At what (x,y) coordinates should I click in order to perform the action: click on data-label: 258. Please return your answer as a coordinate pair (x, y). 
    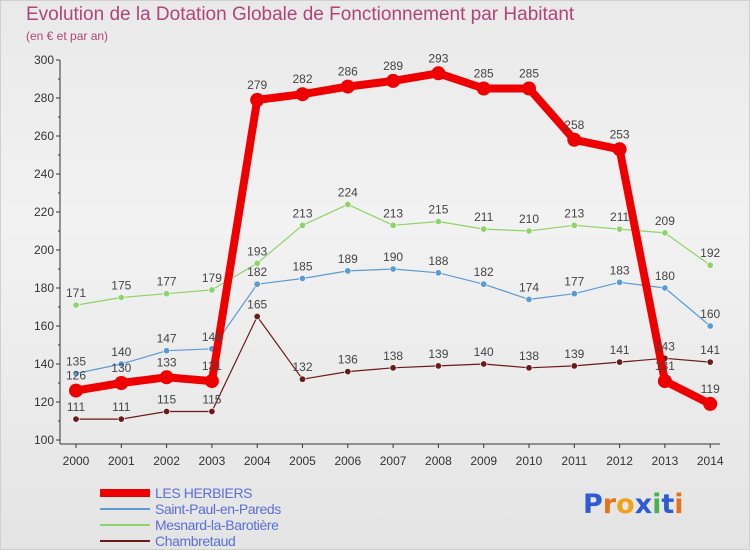
    Looking at the image, I should click on (574, 125).